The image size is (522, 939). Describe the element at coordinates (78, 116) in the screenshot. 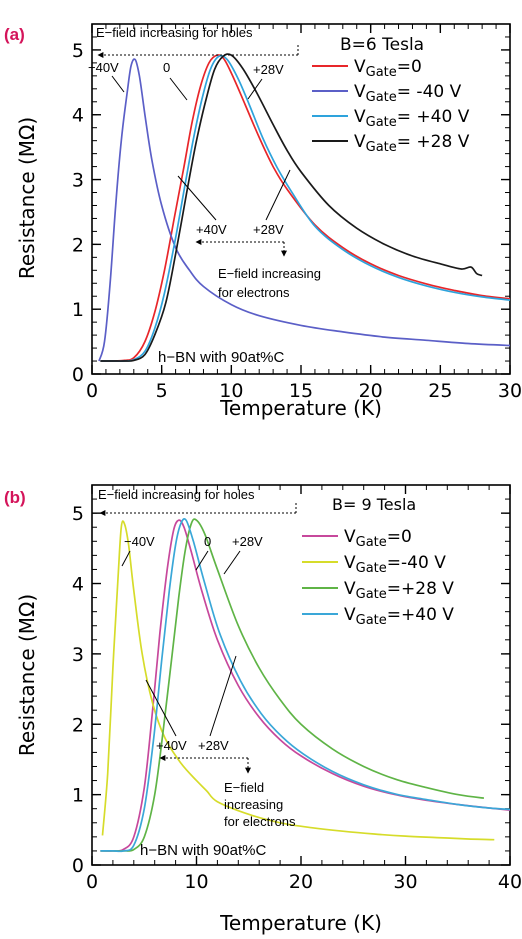

I see `y-tick-label-a: 4` at that location.